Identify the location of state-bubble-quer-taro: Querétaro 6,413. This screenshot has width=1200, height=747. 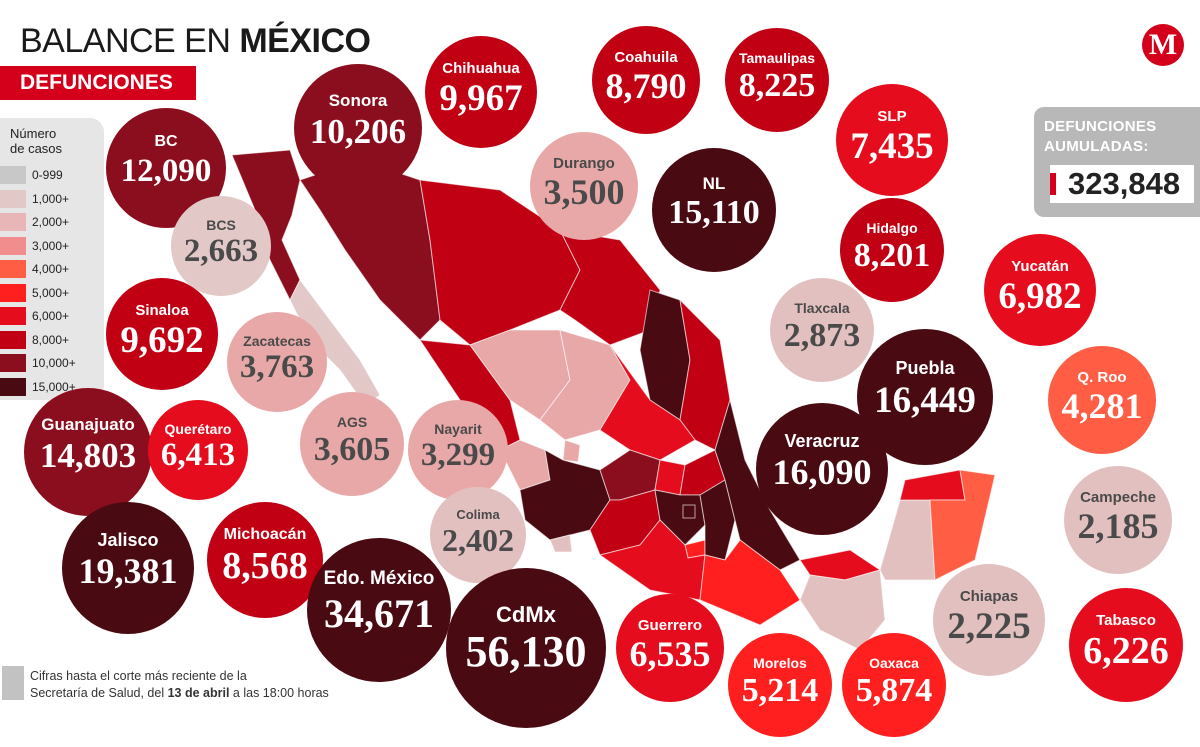
(198, 450).